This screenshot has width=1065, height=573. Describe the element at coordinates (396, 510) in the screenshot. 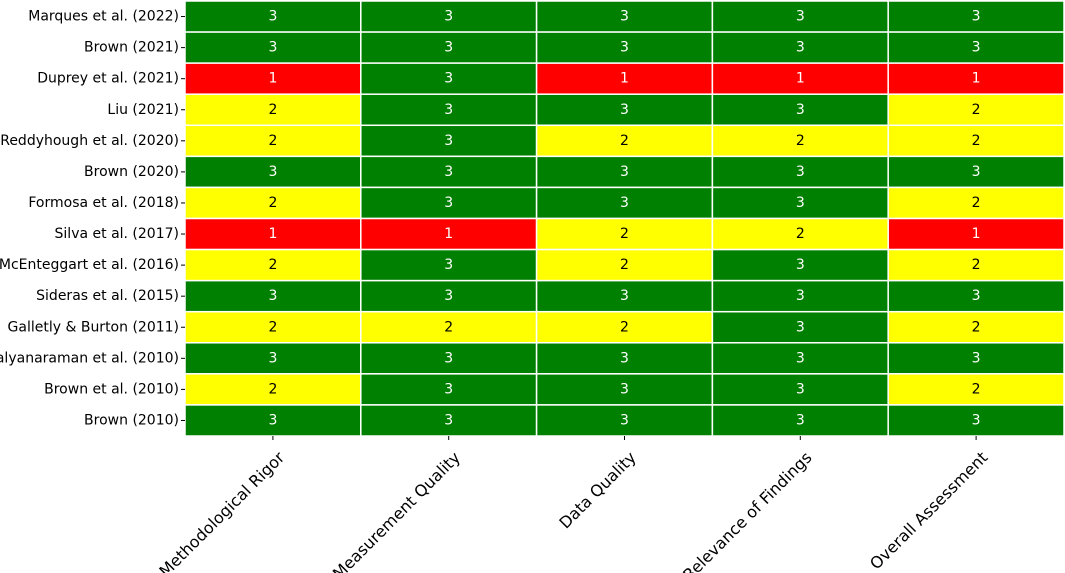

I see `column-label-measurement-quality: Measurement Quality` at that location.